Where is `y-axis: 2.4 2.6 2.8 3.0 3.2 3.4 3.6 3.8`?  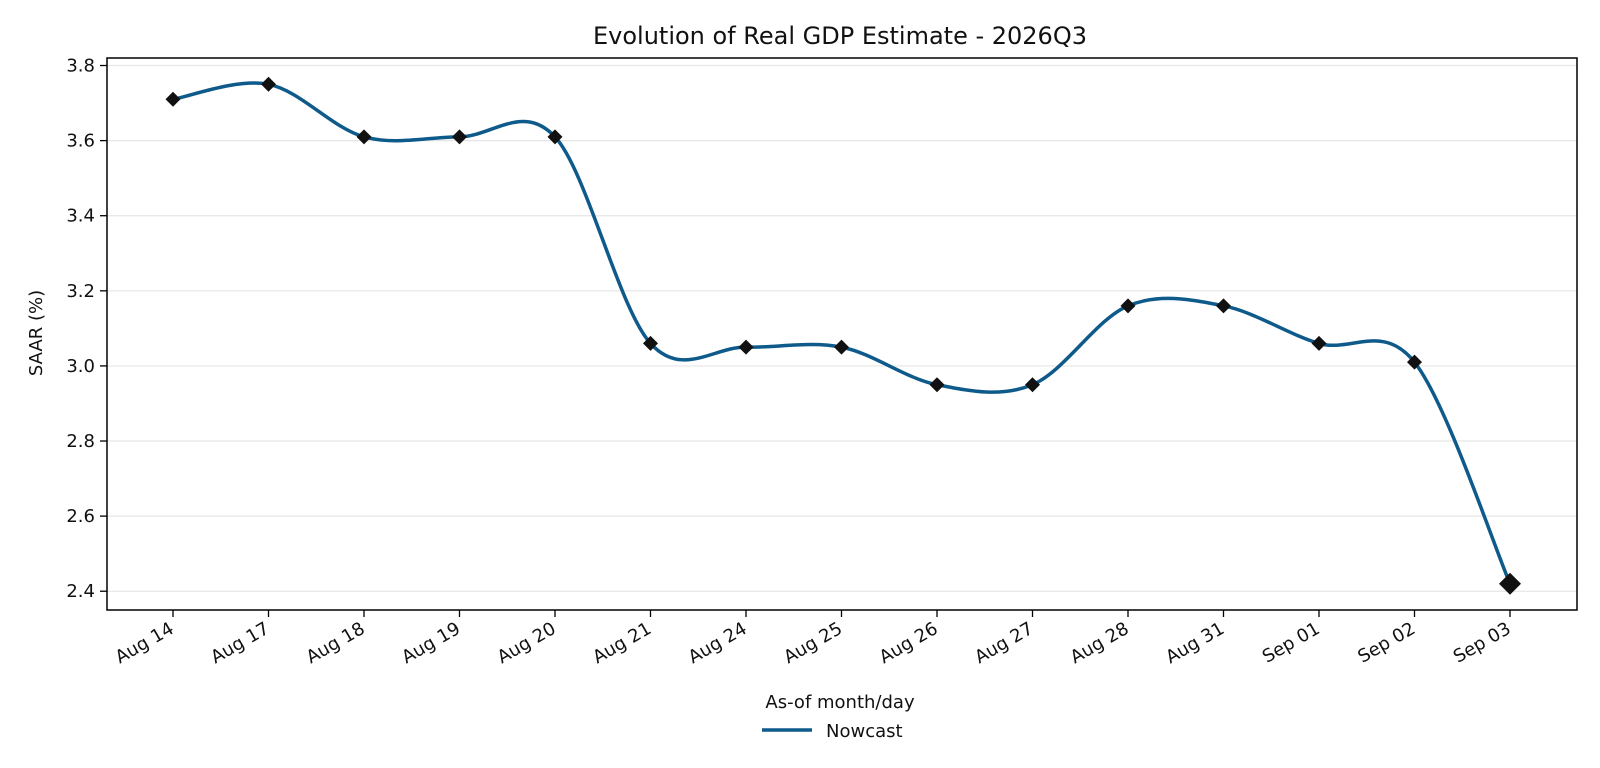 y-axis: 2.4 2.6 2.8 3.0 3.2 3.4 3.6 3.8 is located at coordinates (86, 329).